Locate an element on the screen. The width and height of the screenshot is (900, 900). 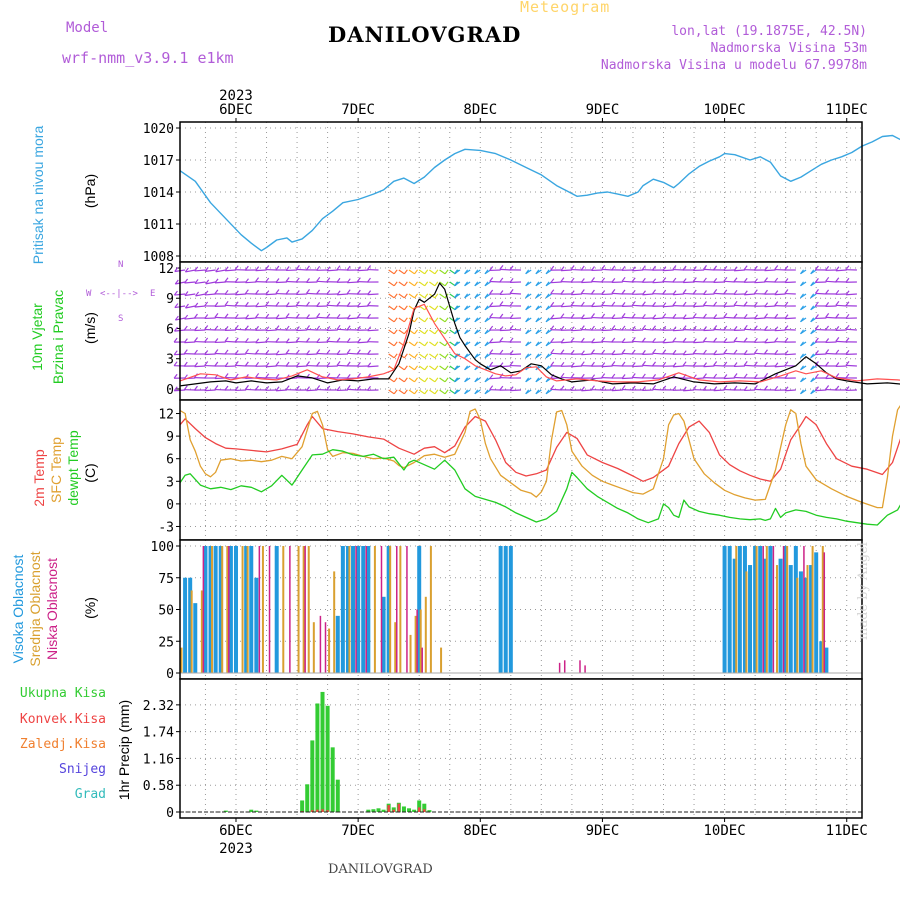
wind-speed-line is located at coordinates (539, 334).